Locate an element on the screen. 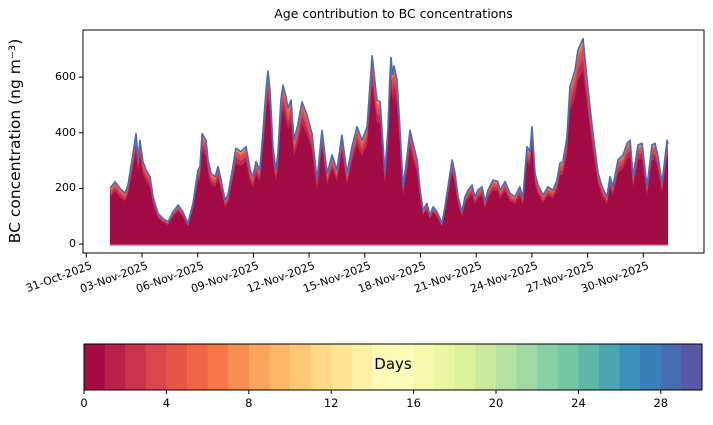 This screenshot has width=713, height=425. colorbar-label: Days is located at coordinates (393, 364).